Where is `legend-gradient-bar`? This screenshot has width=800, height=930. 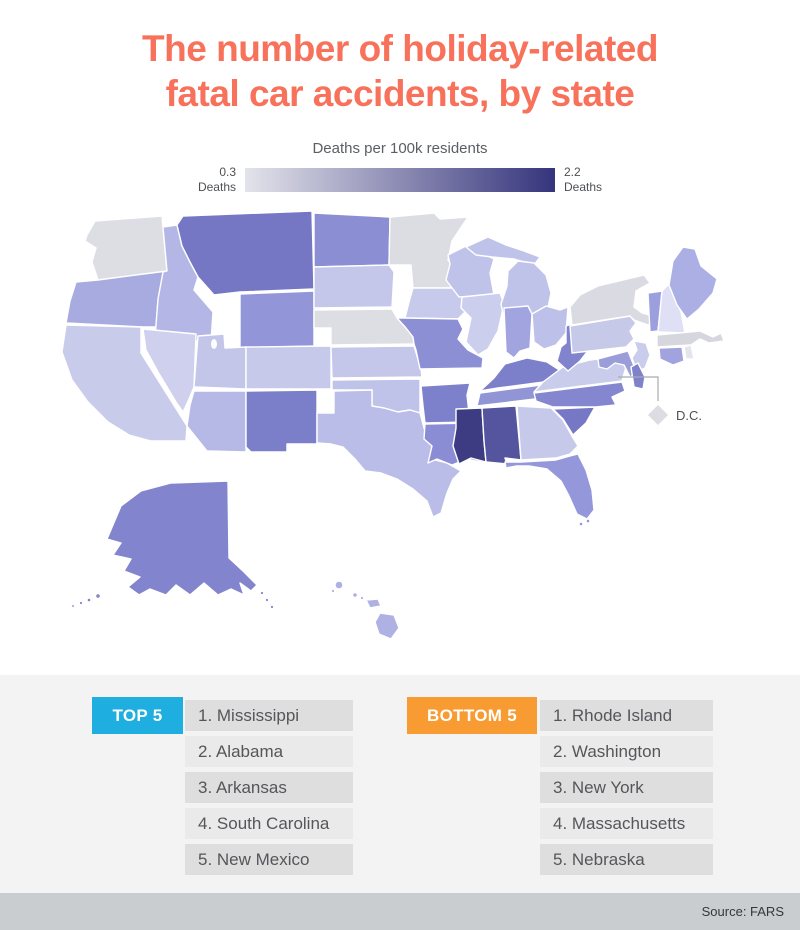
legend-gradient-bar is located at coordinates (400, 180).